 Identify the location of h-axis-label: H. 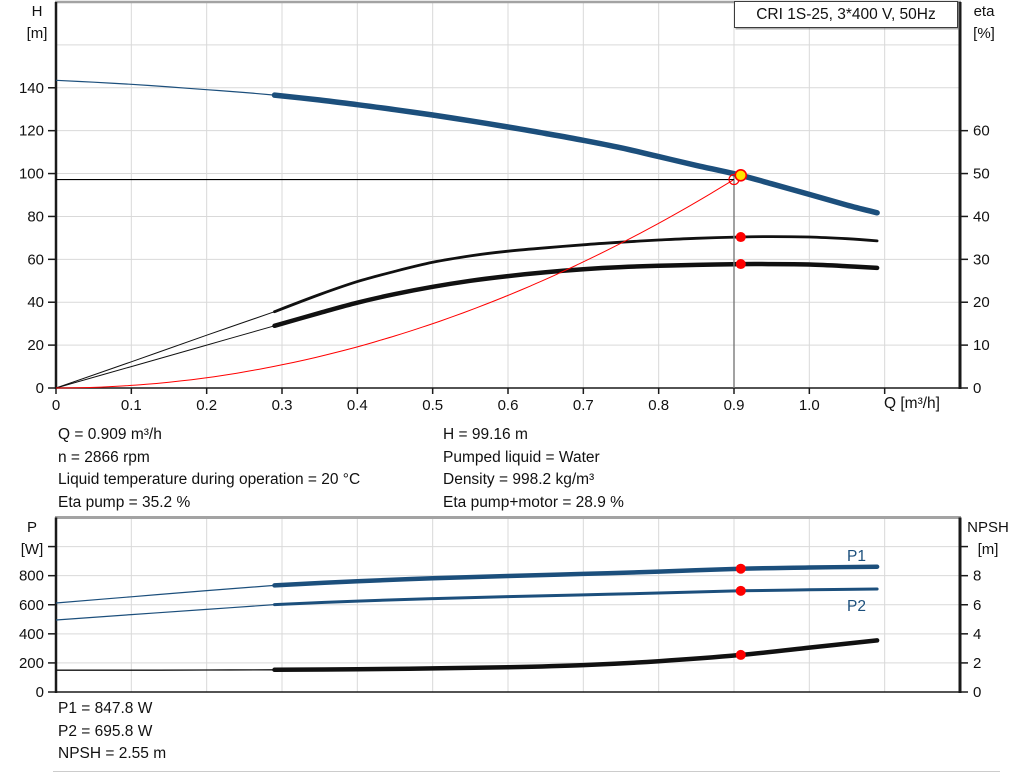
(37, 11).